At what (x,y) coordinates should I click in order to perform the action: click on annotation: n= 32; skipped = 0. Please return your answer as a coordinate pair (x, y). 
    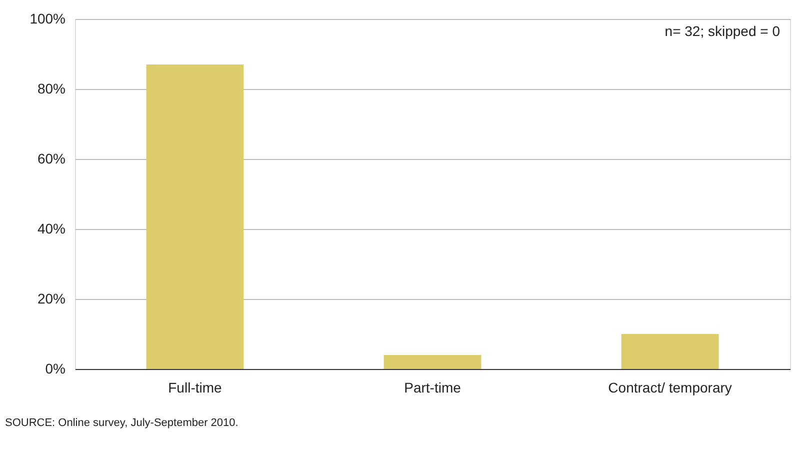
    Looking at the image, I should click on (722, 31).